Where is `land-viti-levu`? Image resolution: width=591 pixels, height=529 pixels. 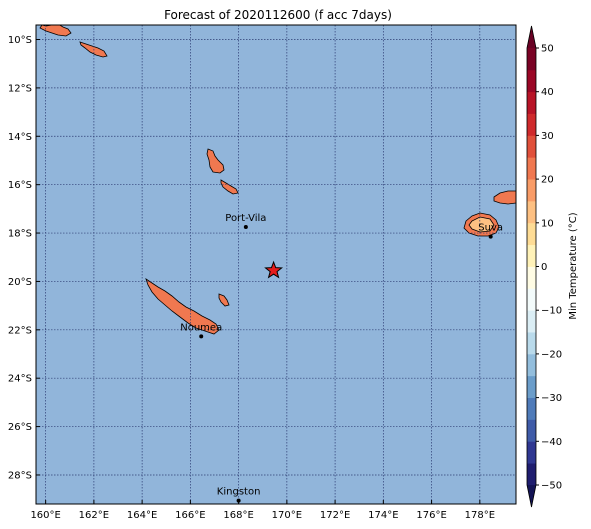 land-viti-levu is located at coordinates (481, 224).